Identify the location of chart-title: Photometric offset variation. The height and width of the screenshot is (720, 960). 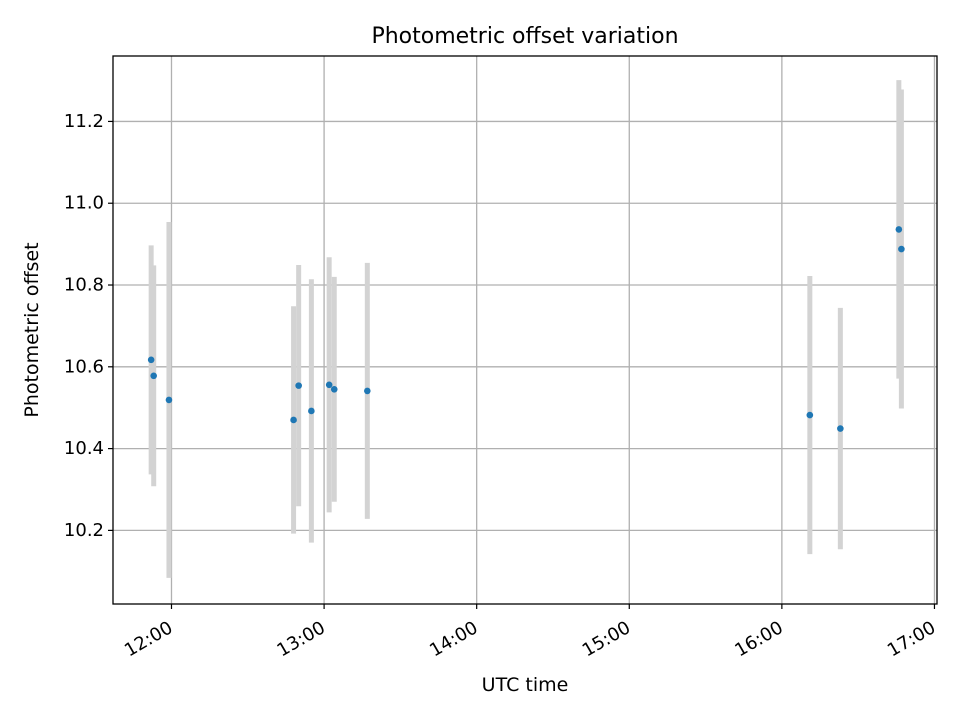
(524, 36).